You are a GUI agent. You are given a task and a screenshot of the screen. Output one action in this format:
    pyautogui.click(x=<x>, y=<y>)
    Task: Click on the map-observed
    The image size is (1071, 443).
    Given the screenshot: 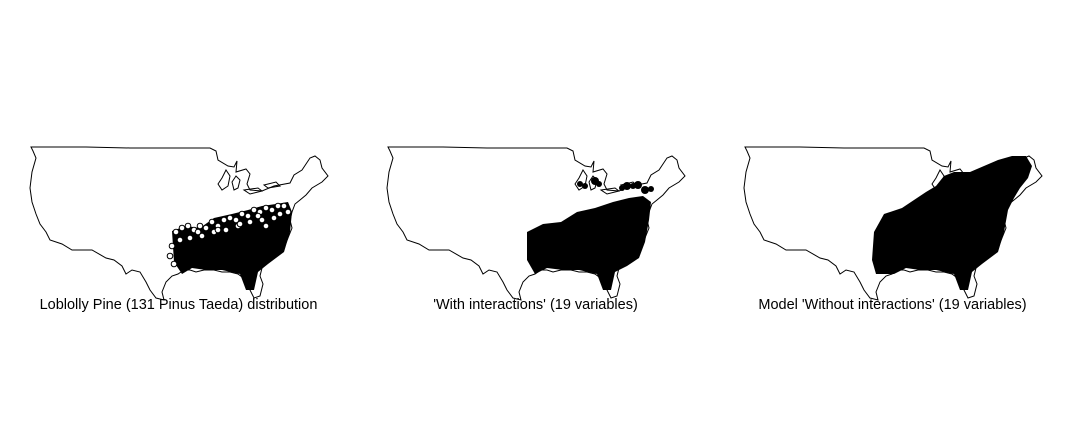 What is the action you would take?
    pyautogui.click(x=179, y=223)
    